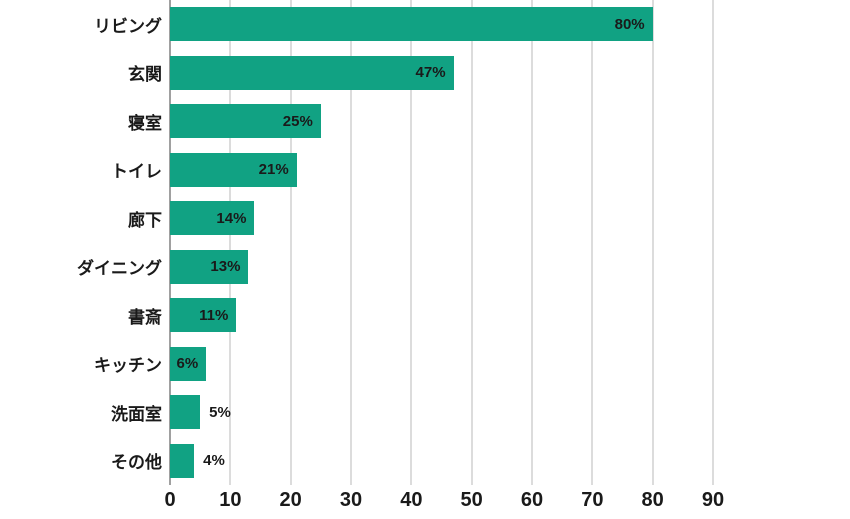 This screenshot has height=519, width=850. What do you see at coordinates (220, 412) in the screenshot?
I see `value-label: 5%` at bounding box center [220, 412].